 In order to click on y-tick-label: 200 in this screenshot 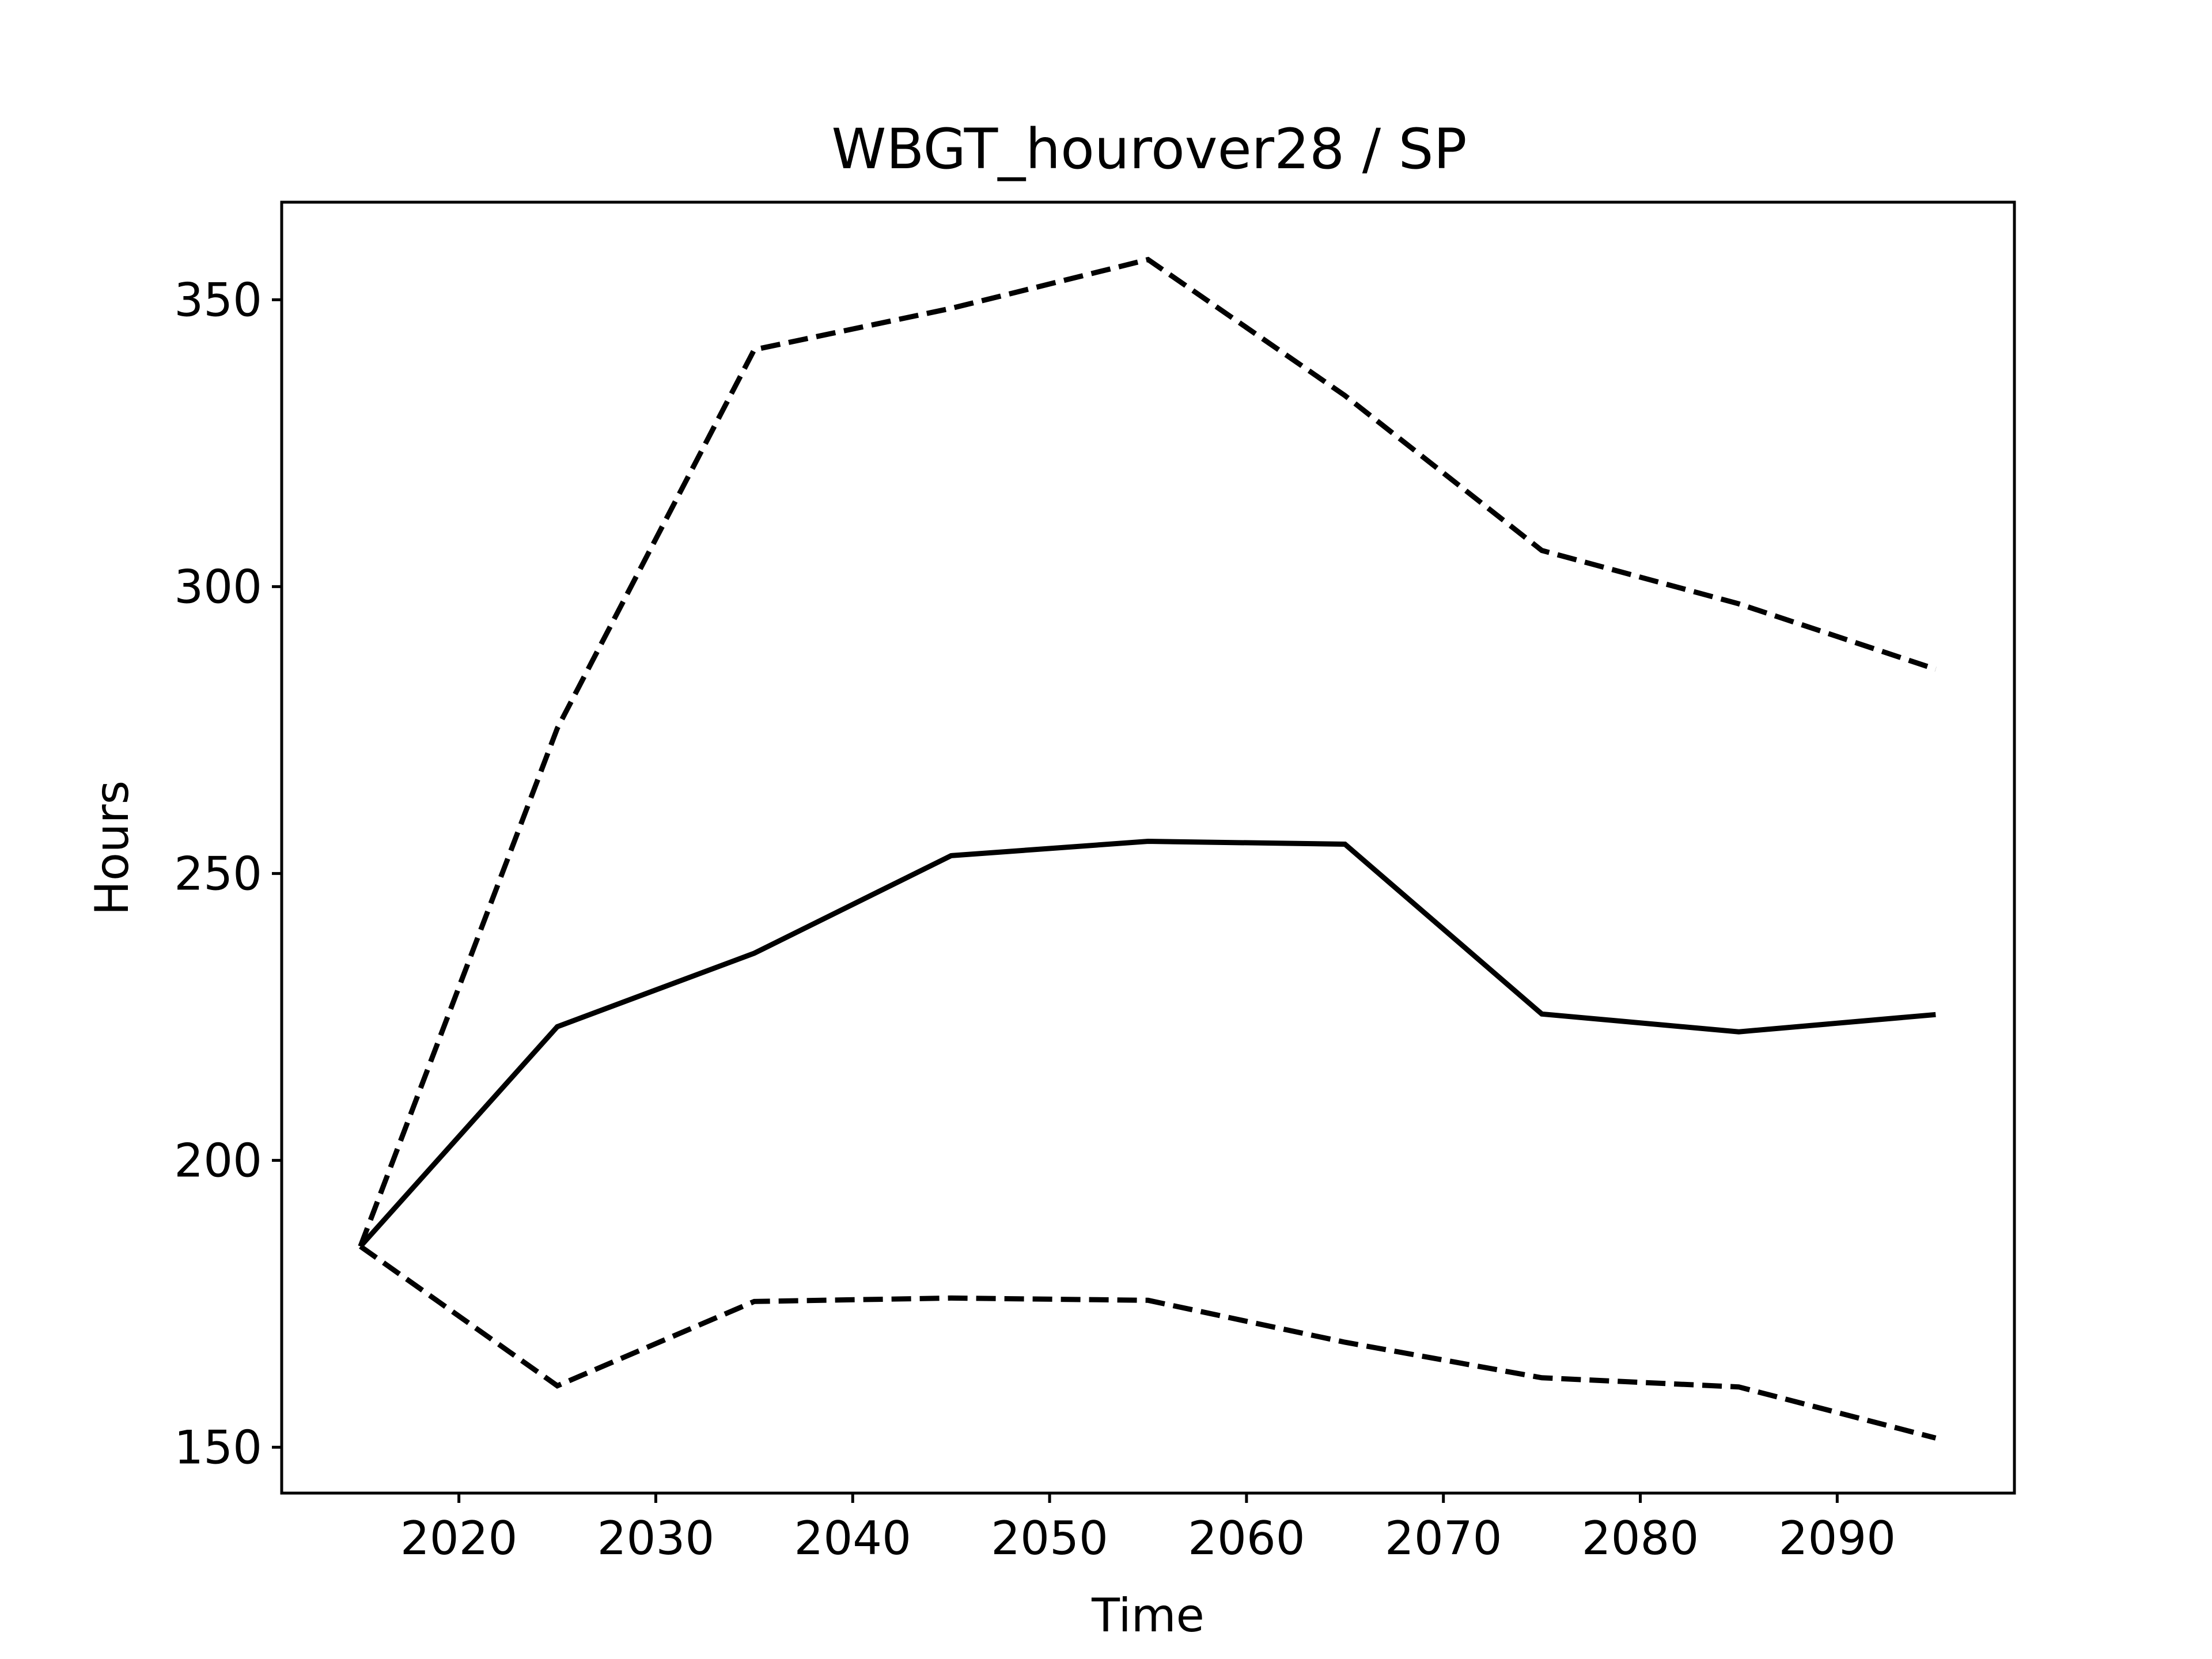, I will do `click(218, 1160)`.